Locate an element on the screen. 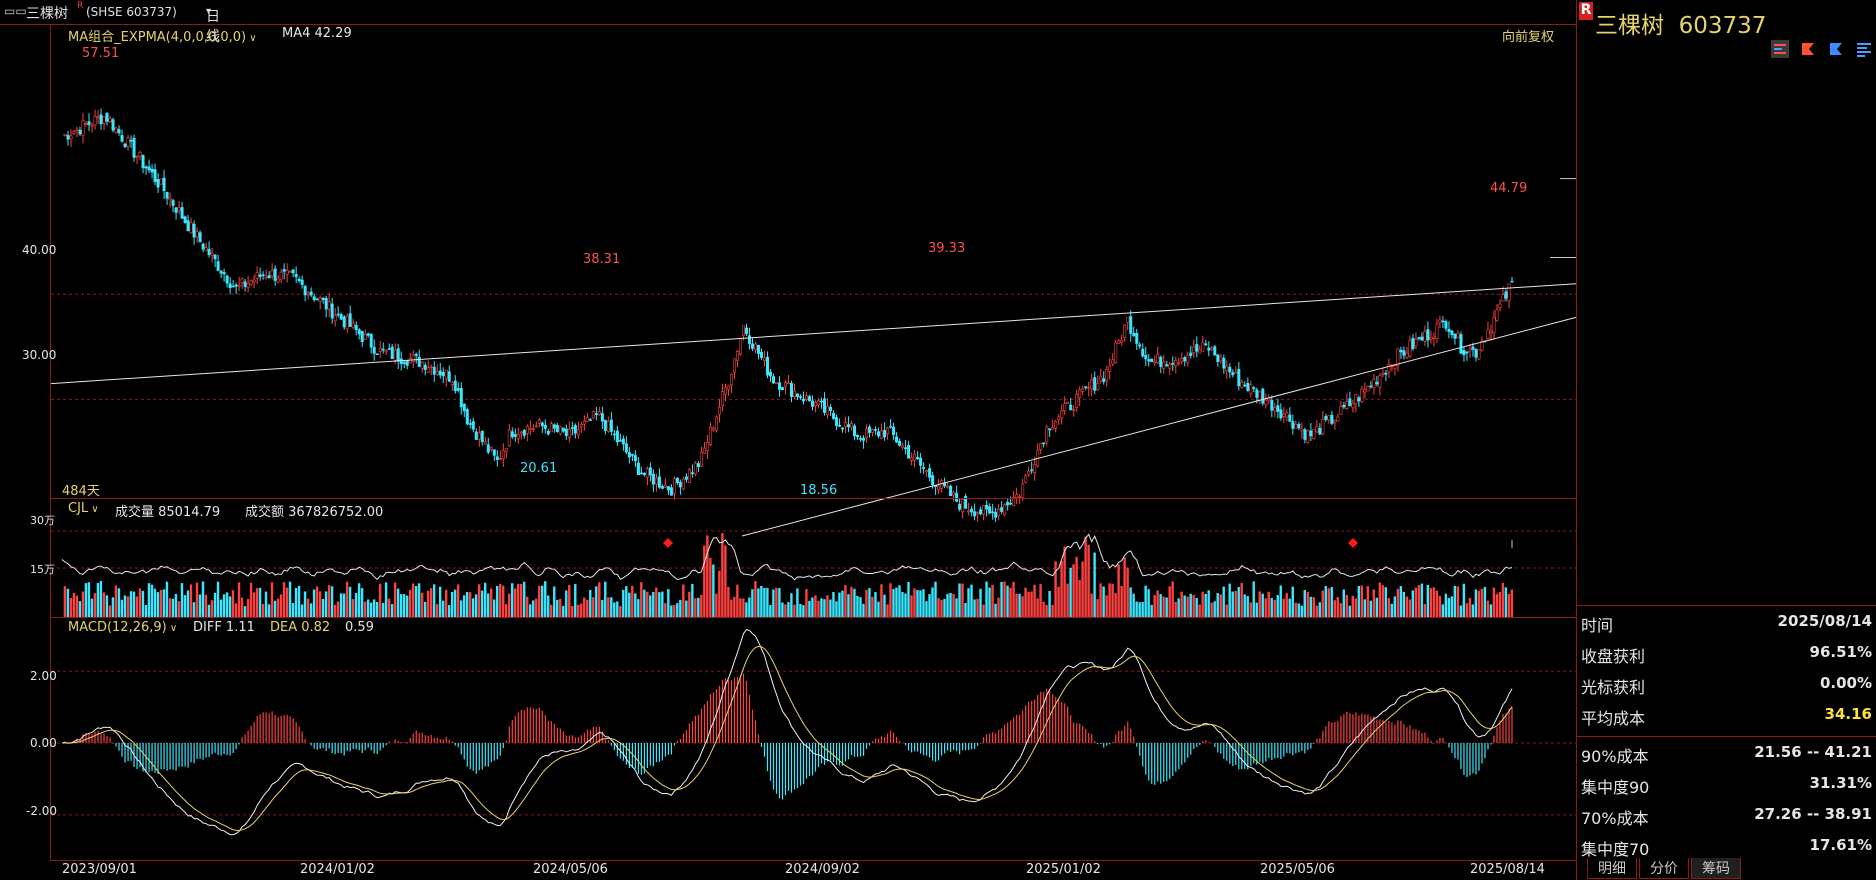  tab-detail: 明细 is located at coordinates (1612, 868).